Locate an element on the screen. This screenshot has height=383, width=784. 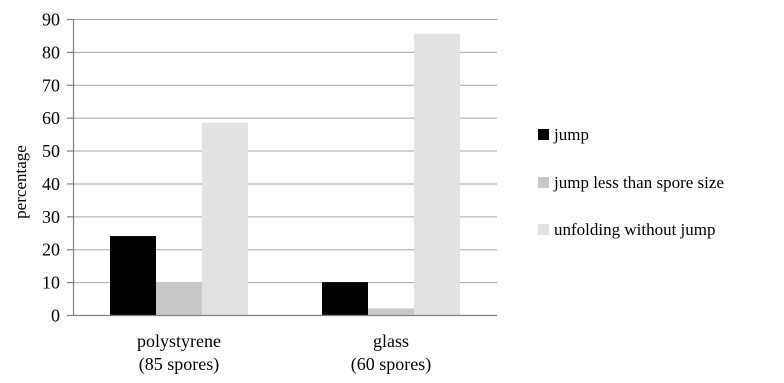
legend-label: jump less than spore size is located at coordinates (638, 182).